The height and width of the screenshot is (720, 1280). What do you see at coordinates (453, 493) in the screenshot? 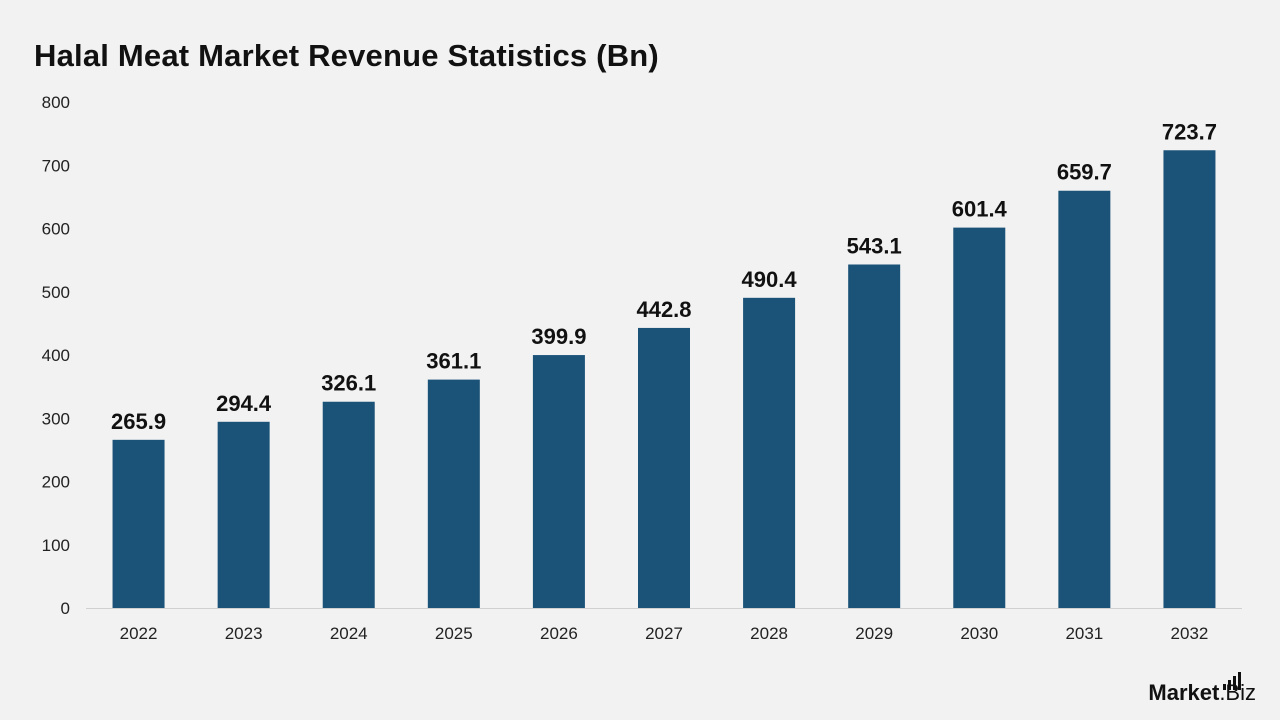
I see `bar-2025` at bounding box center [453, 493].